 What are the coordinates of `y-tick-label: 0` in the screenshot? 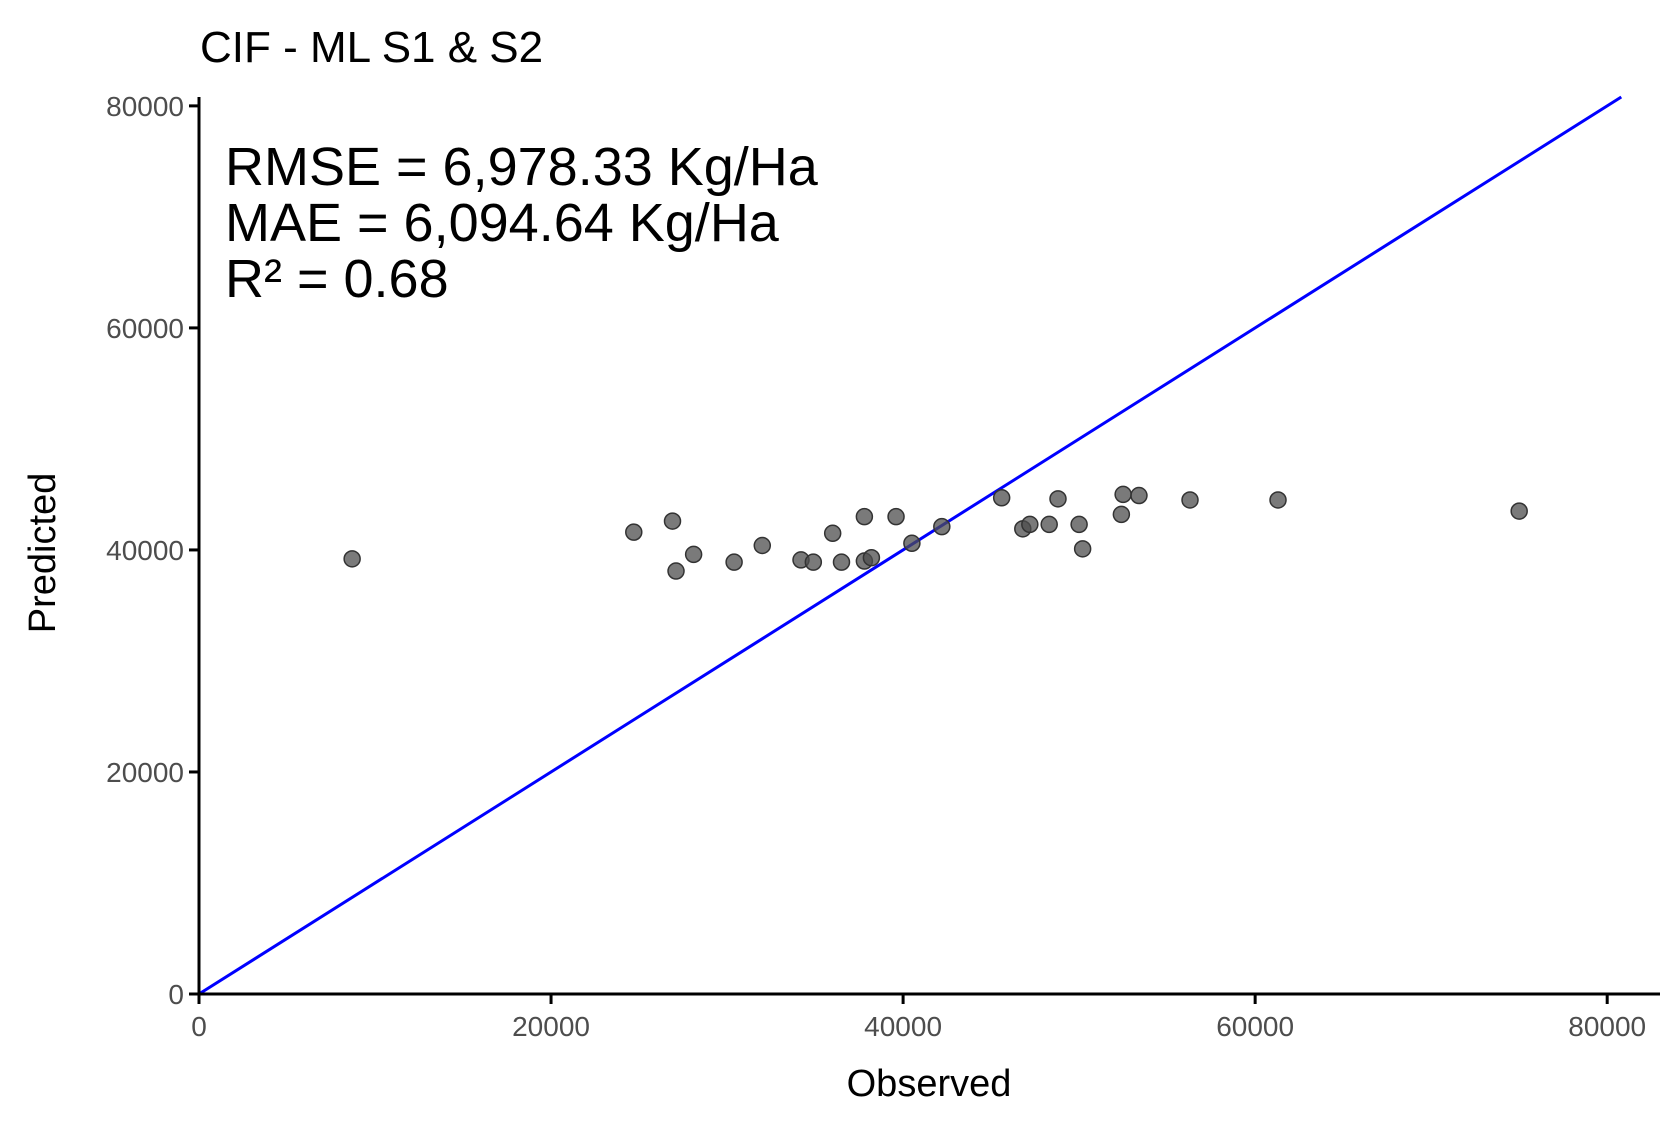 It's located at (176, 994).